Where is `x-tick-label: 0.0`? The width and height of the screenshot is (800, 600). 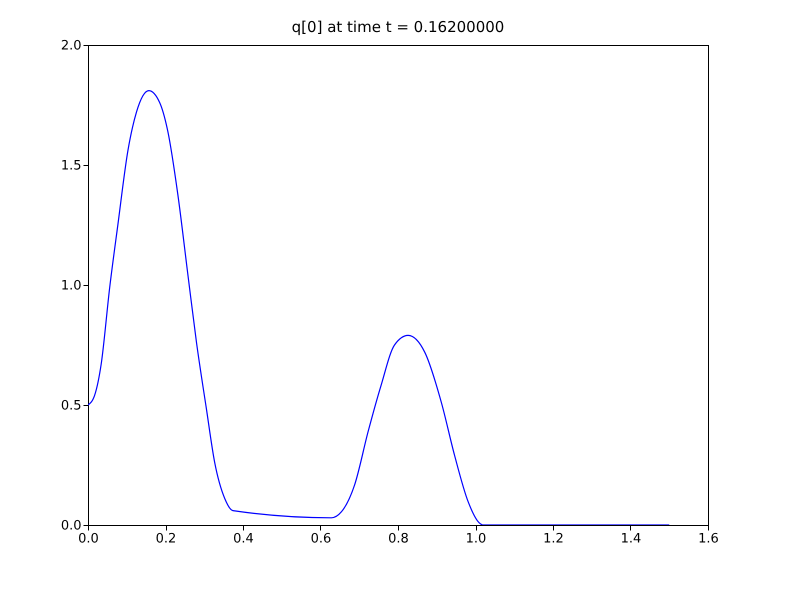 x-tick-label: 0.0 is located at coordinates (88, 539).